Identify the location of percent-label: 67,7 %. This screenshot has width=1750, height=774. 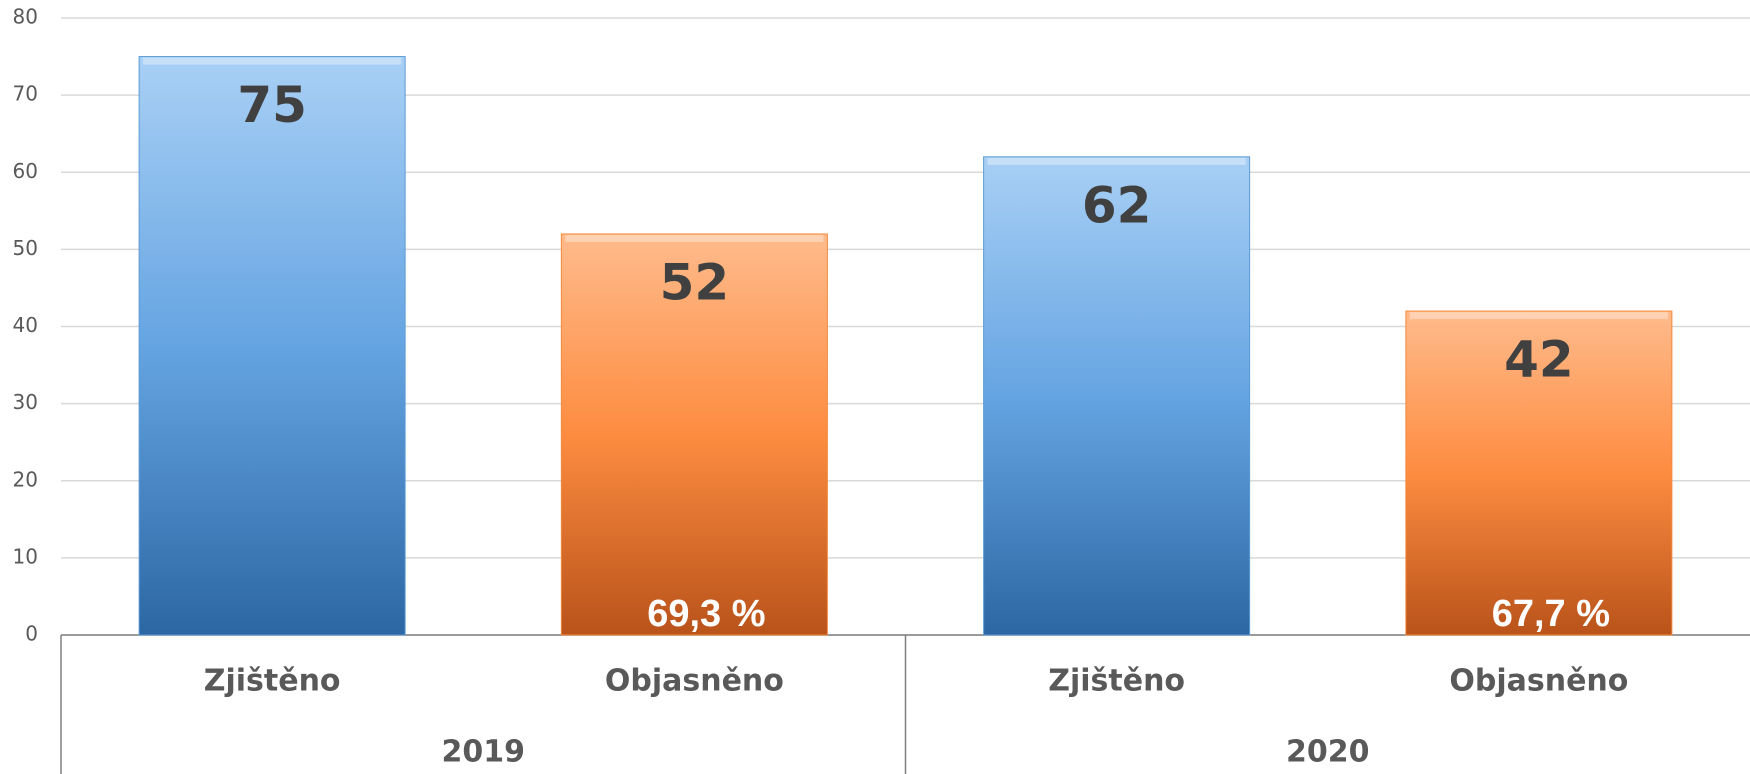
(1551, 614).